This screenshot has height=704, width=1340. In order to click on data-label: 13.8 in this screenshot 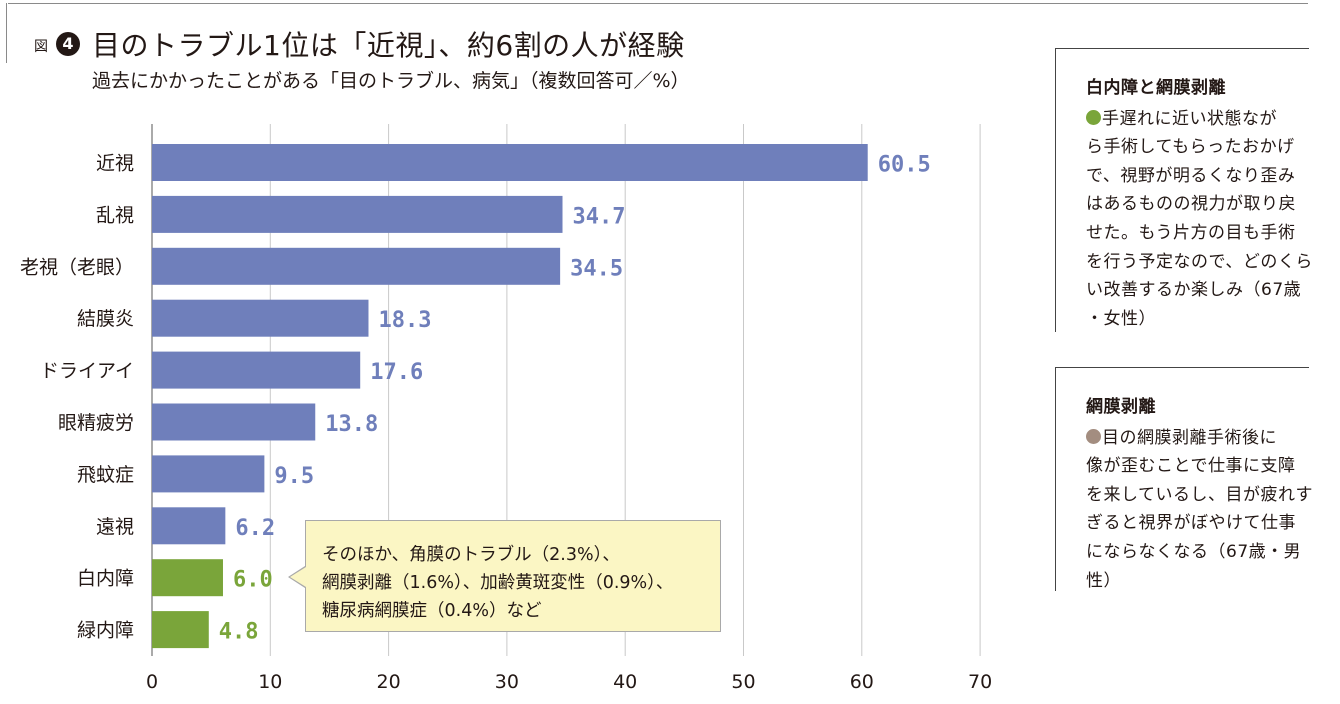, I will do `click(351, 424)`.